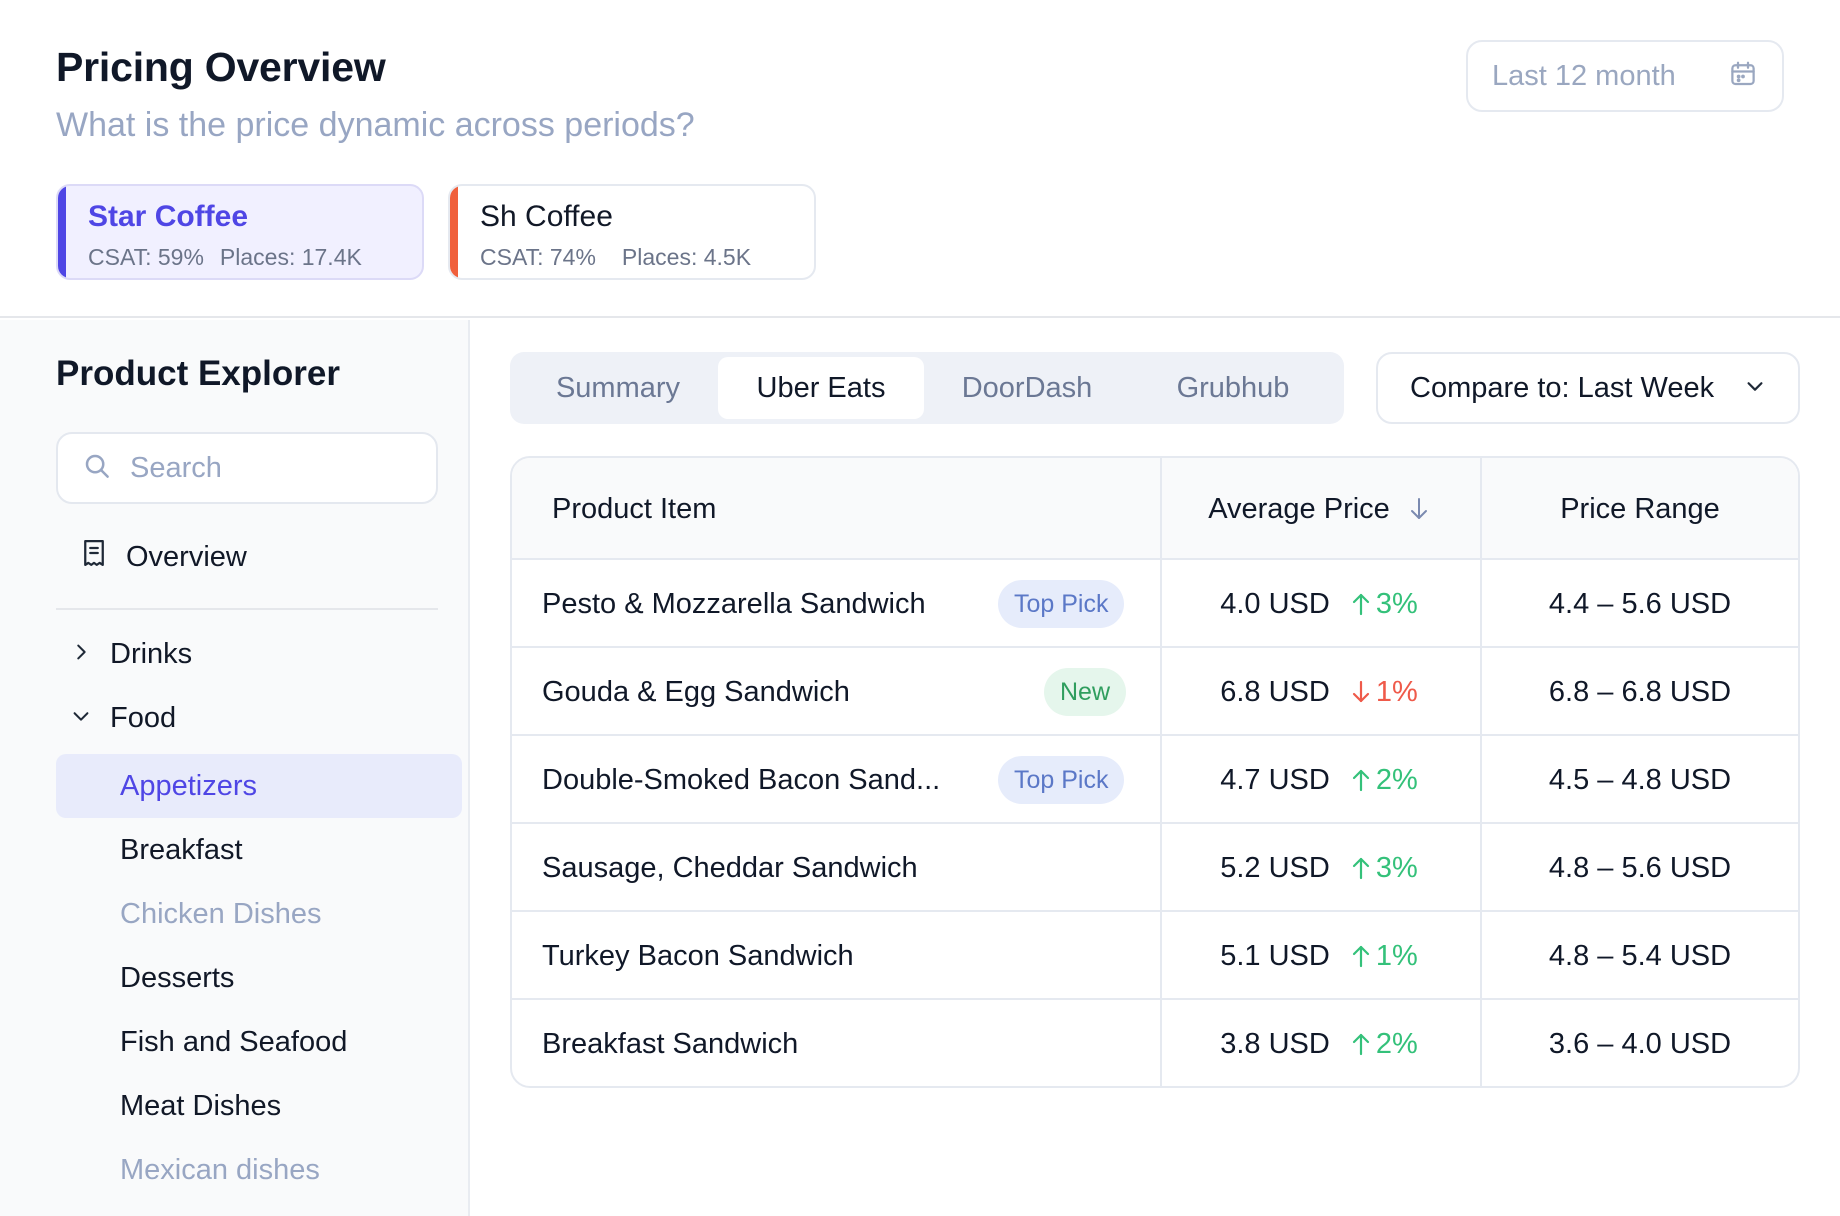 This screenshot has width=1840, height=1216. I want to click on receipt-icon, so click(103, 557).